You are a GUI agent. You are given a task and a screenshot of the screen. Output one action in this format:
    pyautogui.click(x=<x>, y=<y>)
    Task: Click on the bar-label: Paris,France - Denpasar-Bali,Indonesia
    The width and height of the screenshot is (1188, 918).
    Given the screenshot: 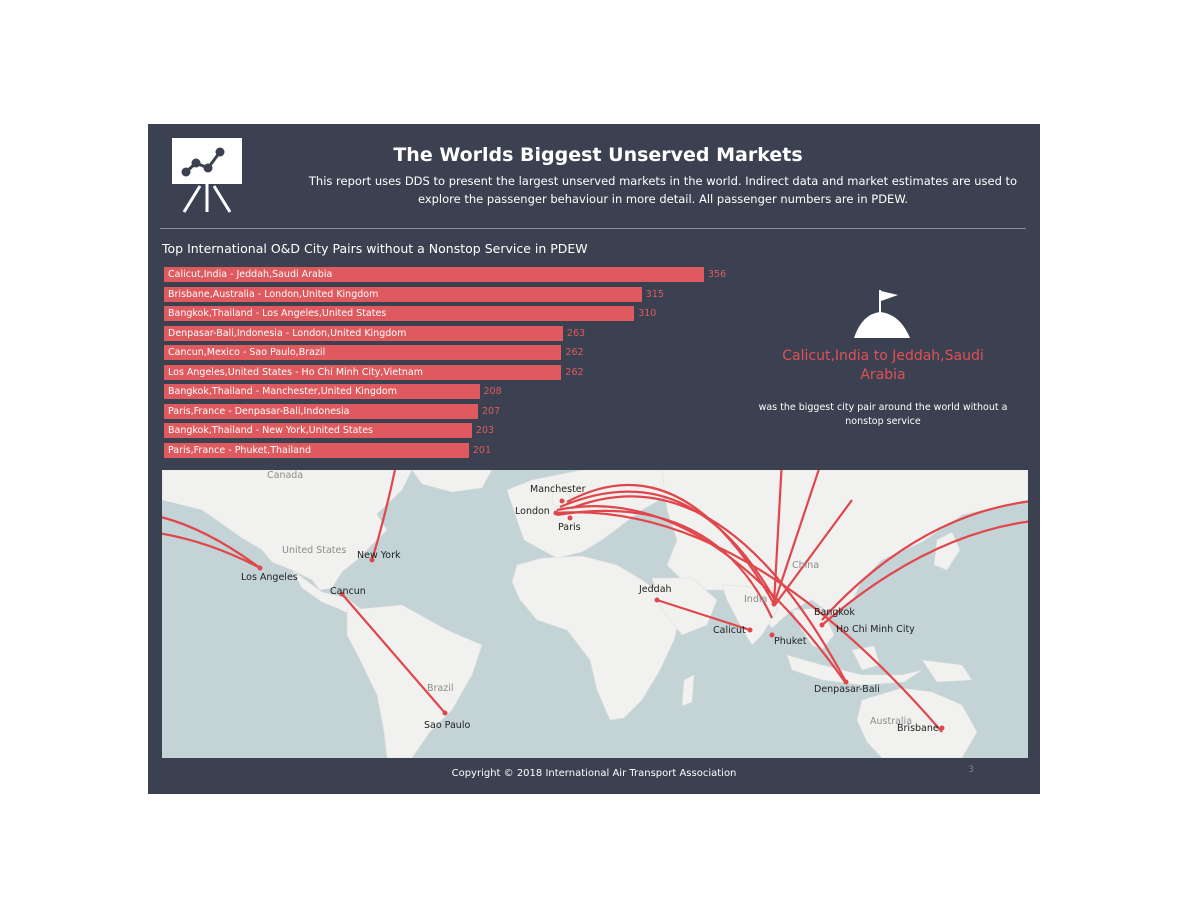 What is the action you would take?
    pyautogui.click(x=259, y=411)
    